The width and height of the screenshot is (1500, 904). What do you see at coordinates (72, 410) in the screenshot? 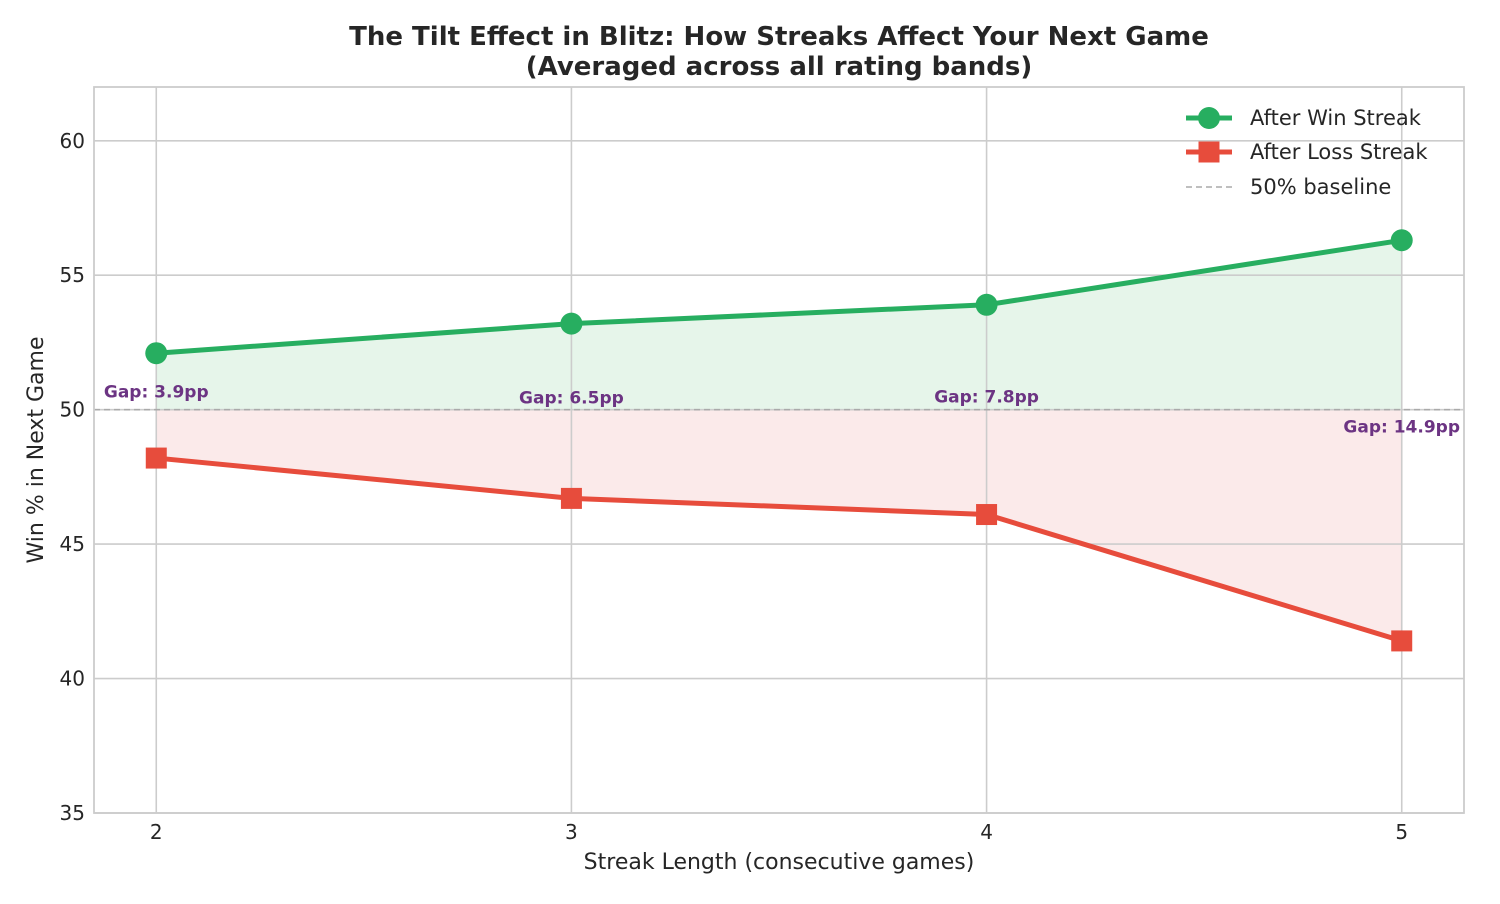
I see `y-tick-label: 50` at bounding box center [72, 410].